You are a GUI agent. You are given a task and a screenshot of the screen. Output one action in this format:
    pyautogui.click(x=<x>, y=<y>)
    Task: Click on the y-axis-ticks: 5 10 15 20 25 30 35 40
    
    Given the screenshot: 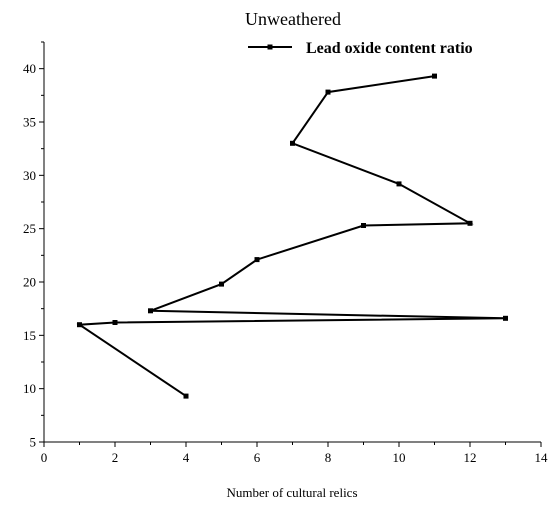 What is the action you would take?
    pyautogui.click(x=33, y=245)
    